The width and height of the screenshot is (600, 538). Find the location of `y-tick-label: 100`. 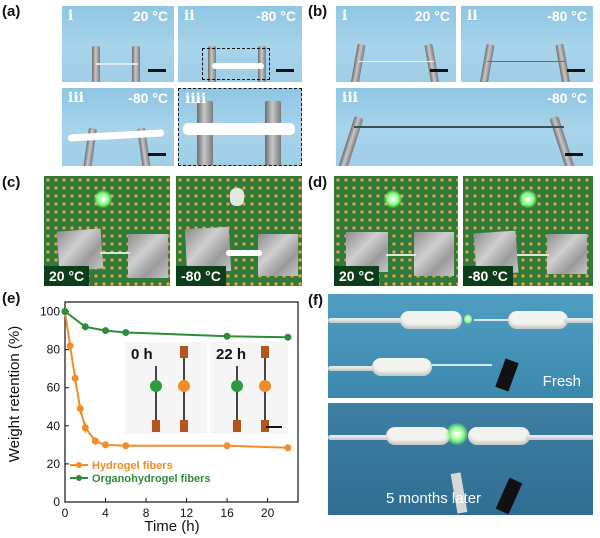

y-tick-label: 100 is located at coordinates (50, 312).